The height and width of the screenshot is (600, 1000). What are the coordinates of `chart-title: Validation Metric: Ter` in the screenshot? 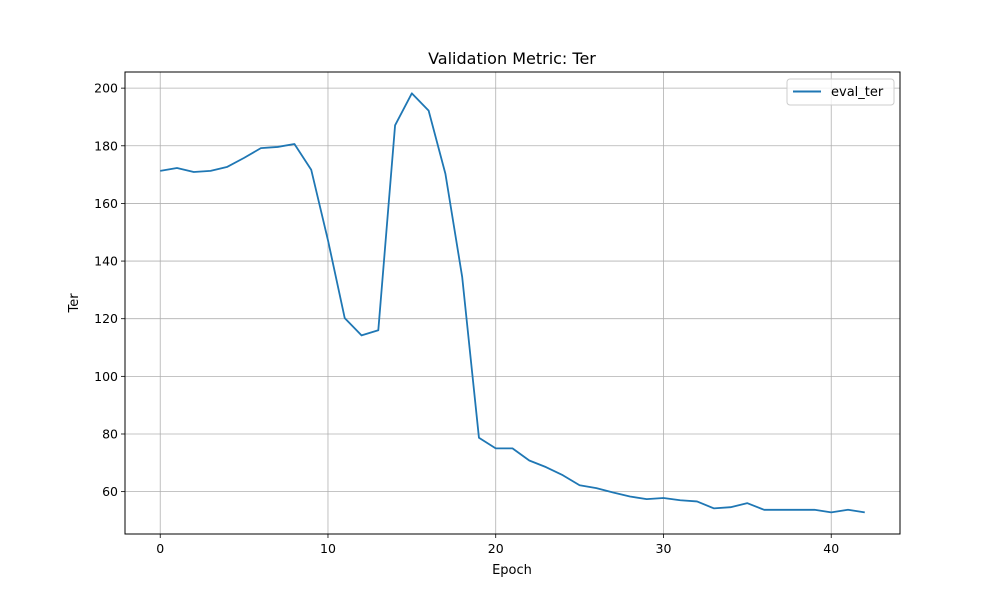 It's located at (512, 58).